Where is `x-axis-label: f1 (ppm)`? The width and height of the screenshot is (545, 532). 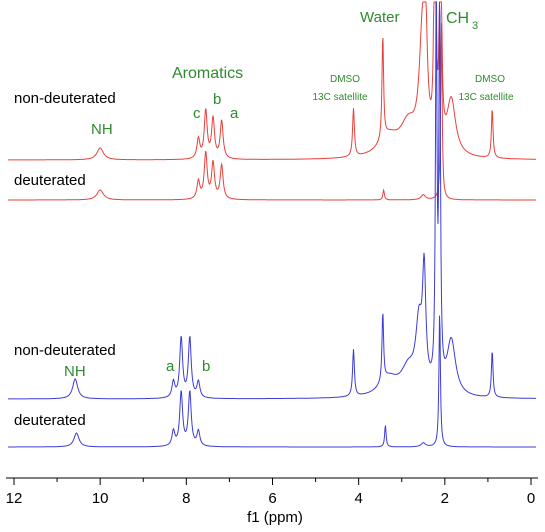 x-axis-label: f1 (ppm) is located at coordinates (275, 517).